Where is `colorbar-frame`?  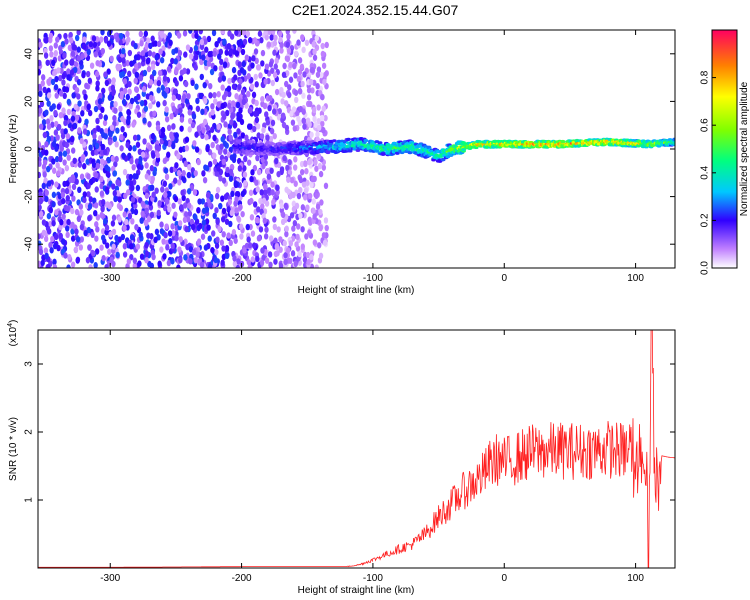
colorbar-frame is located at coordinates (724, 149).